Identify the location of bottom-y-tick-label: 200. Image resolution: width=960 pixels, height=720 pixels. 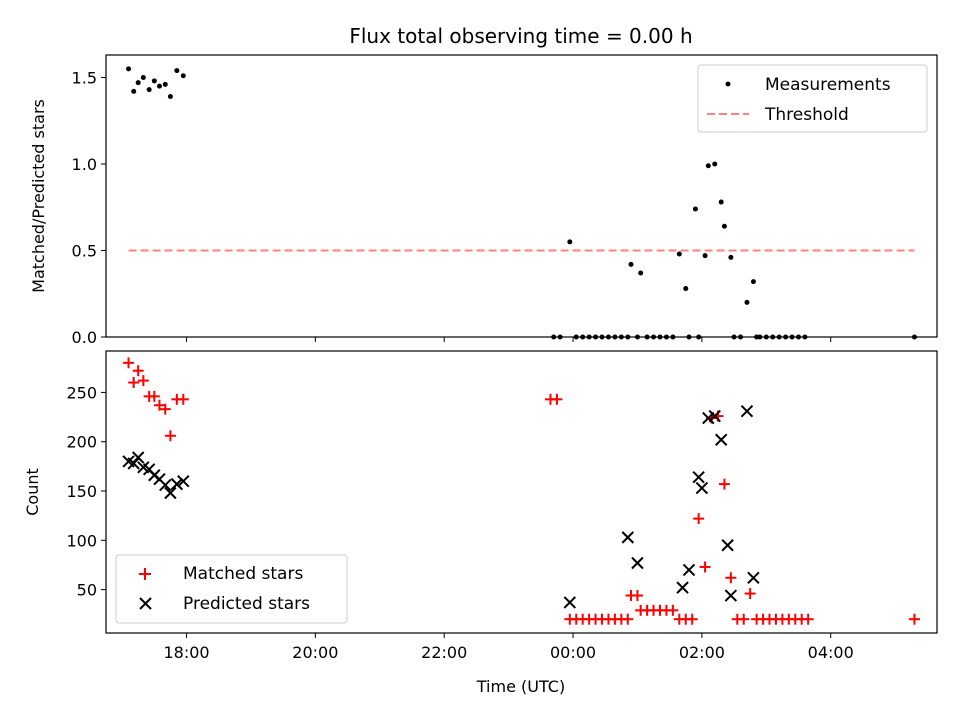
(81, 442).